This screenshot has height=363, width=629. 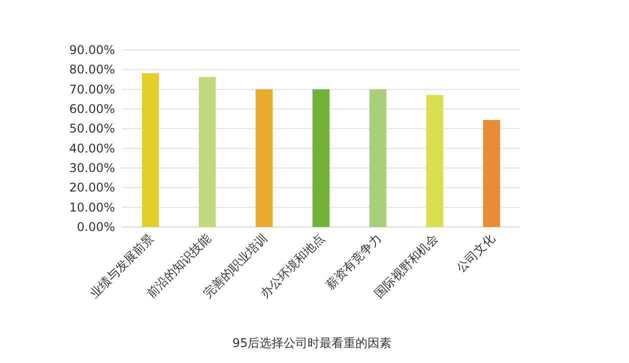 I want to click on y-tick-label: 90.00%, so click(x=92, y=50).